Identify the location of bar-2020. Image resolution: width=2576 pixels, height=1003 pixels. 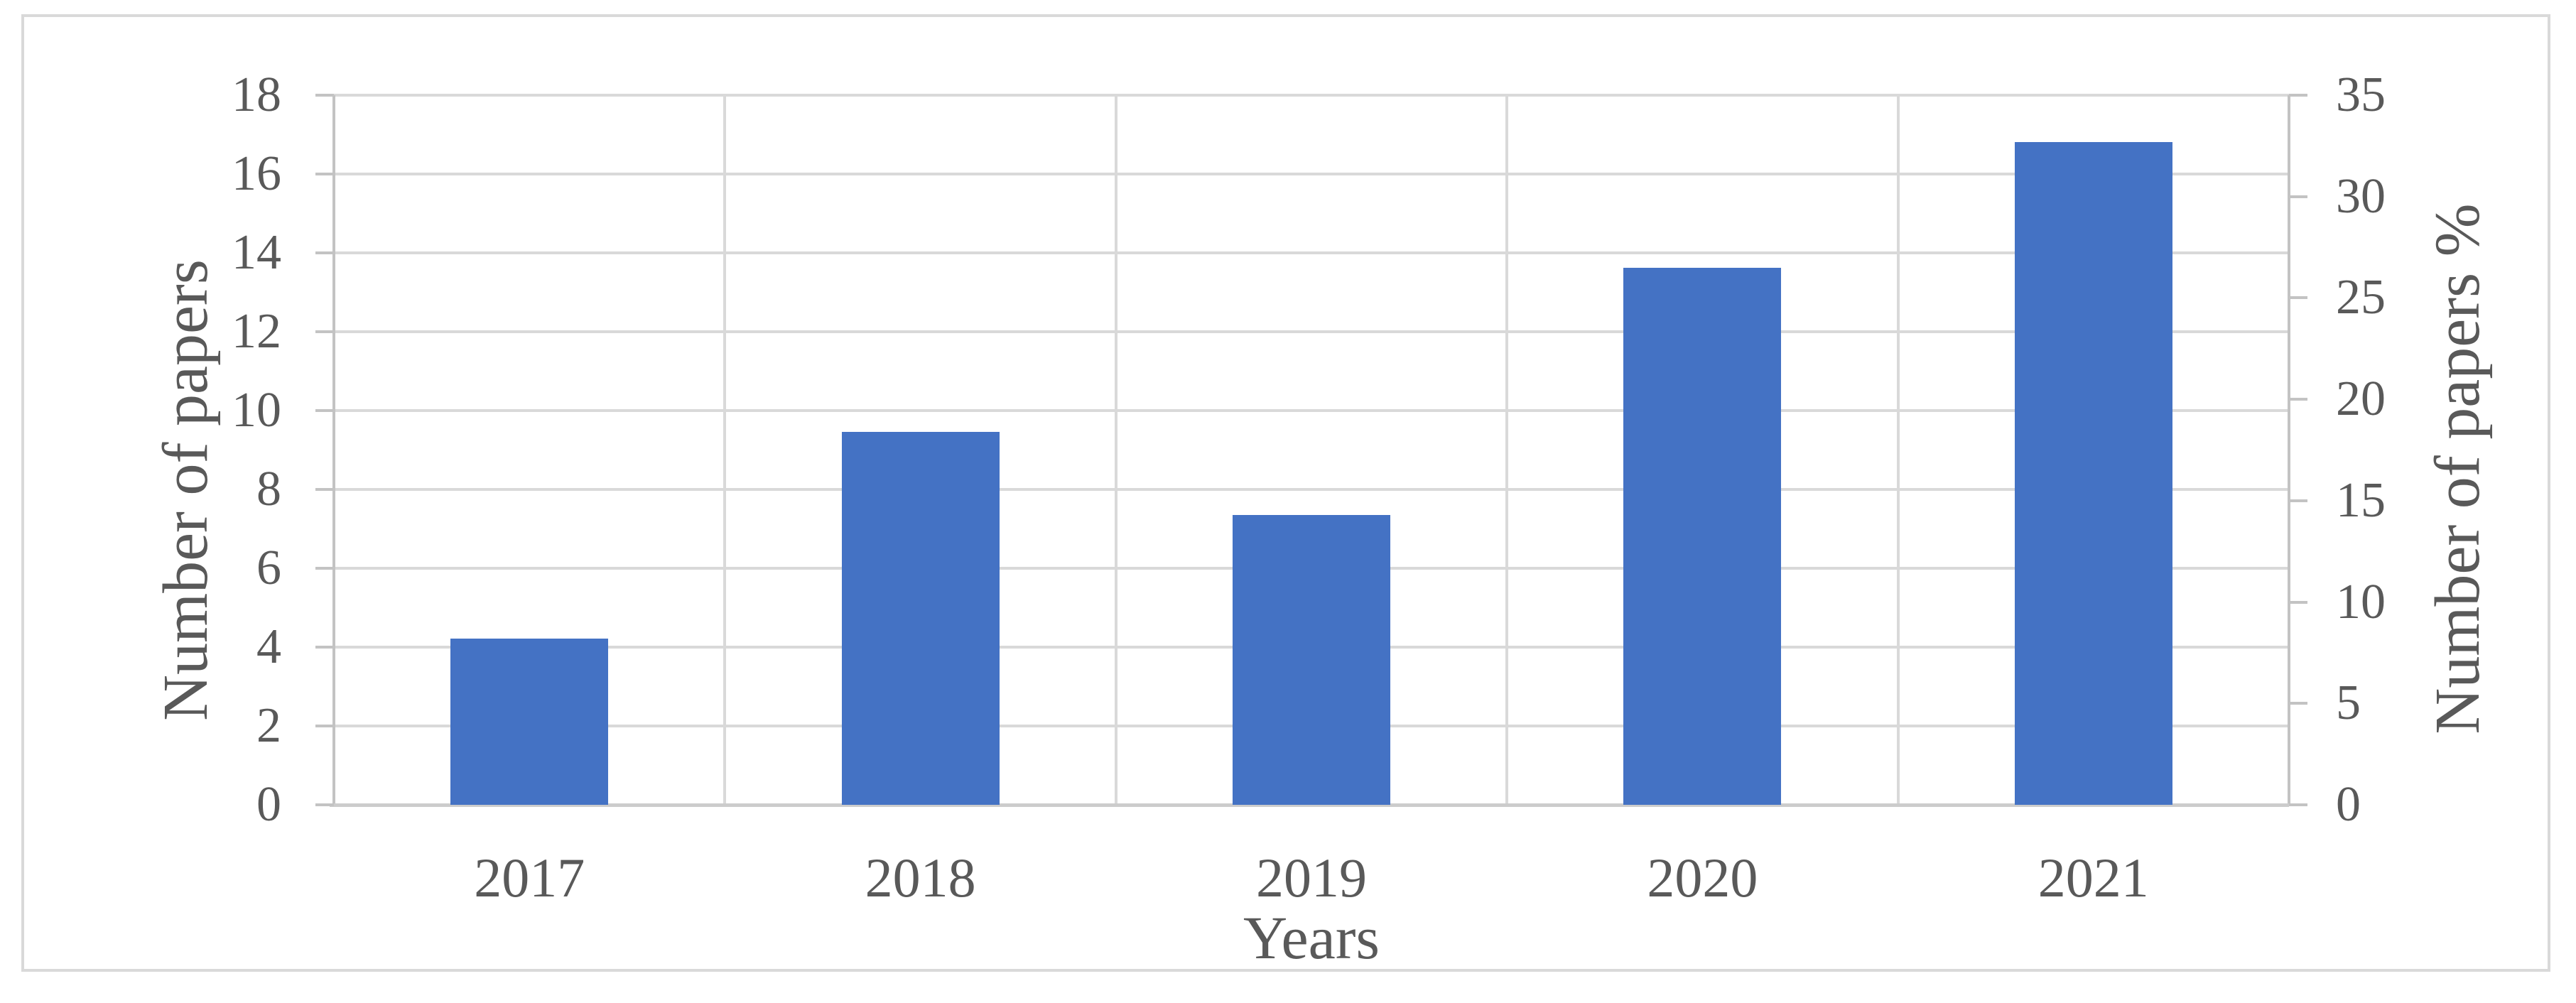
(1702, 536).